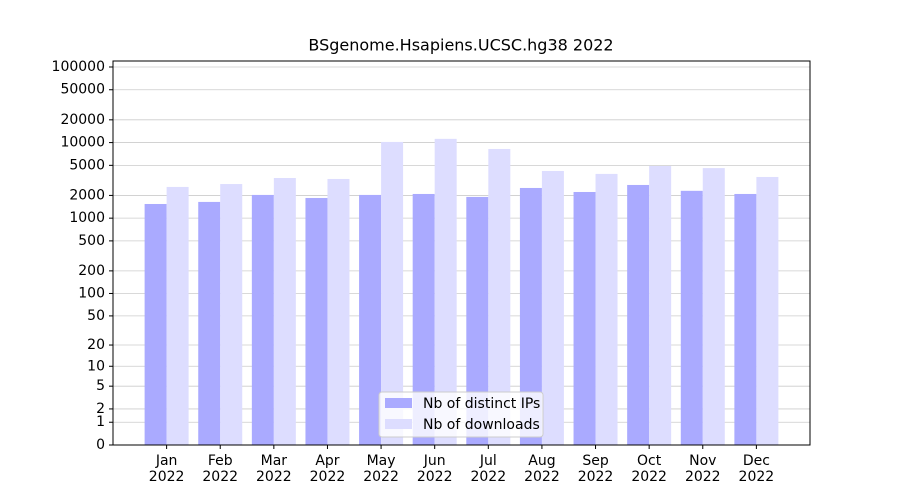  I want to click on y-tick-label: 500, so click(91, 241).